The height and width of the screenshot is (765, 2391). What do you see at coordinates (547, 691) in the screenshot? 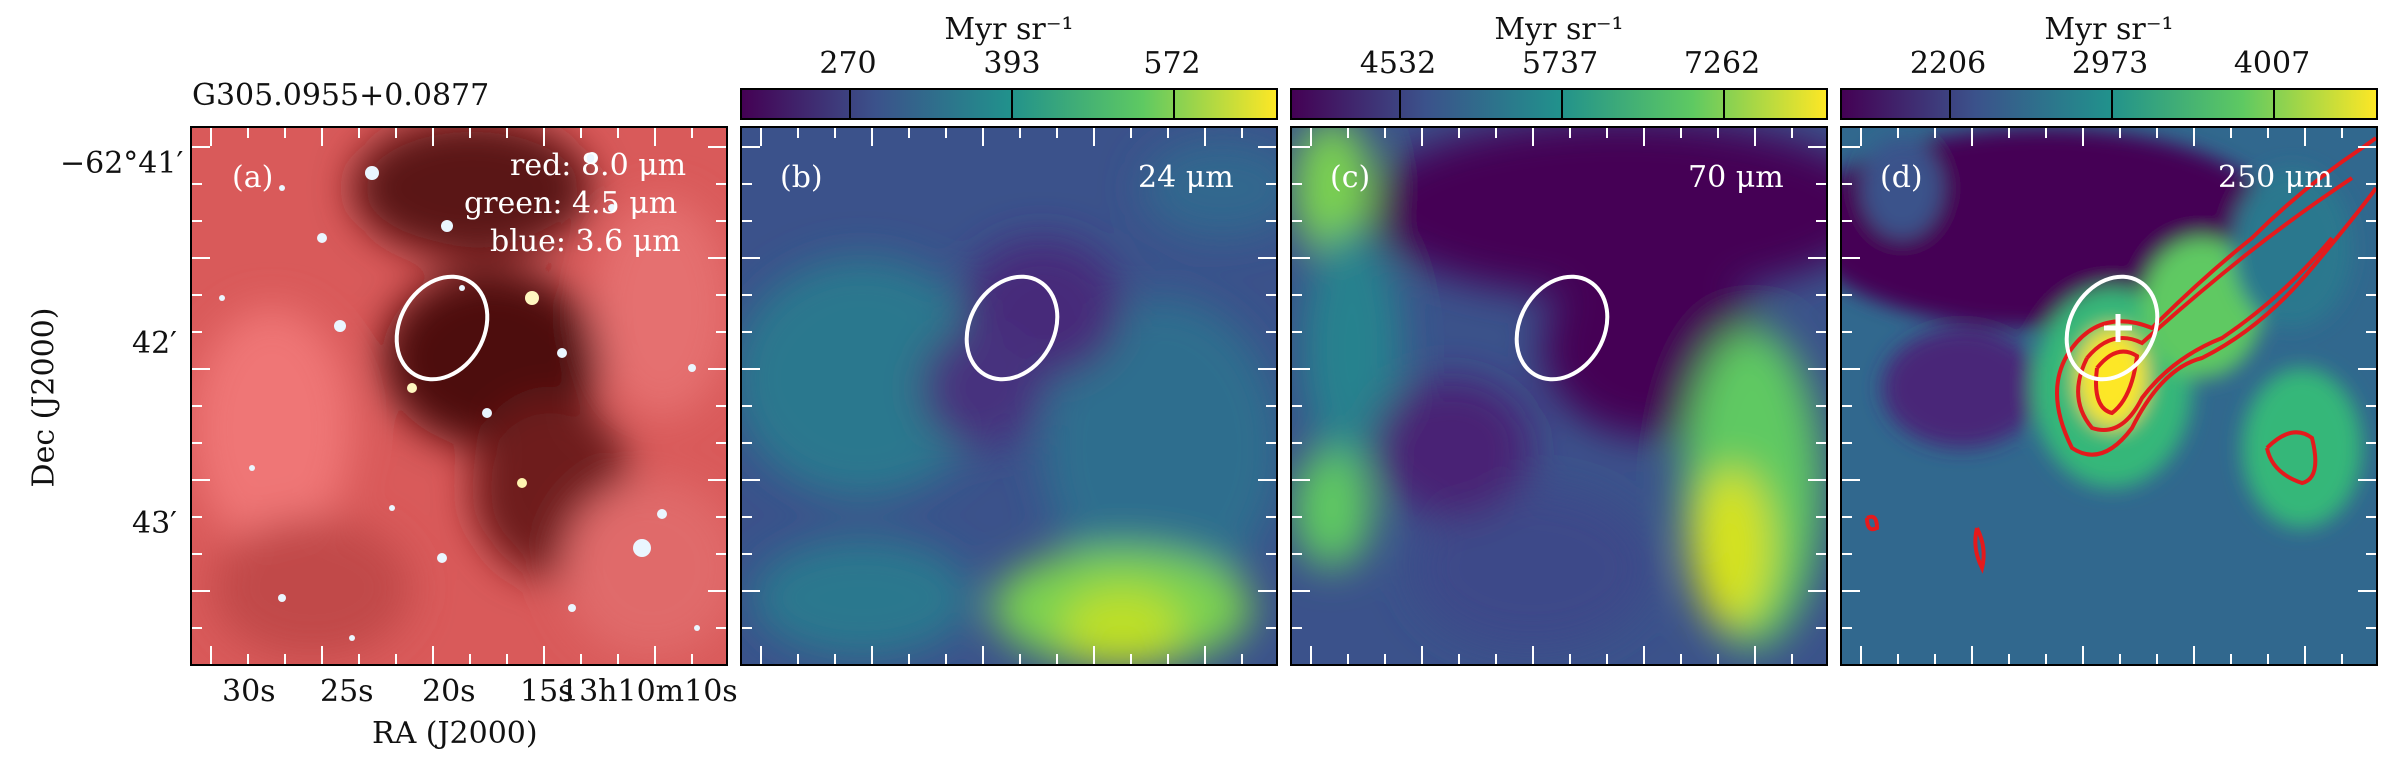
I see `x-tick-label: 15s` at bounding box center [547, 691].